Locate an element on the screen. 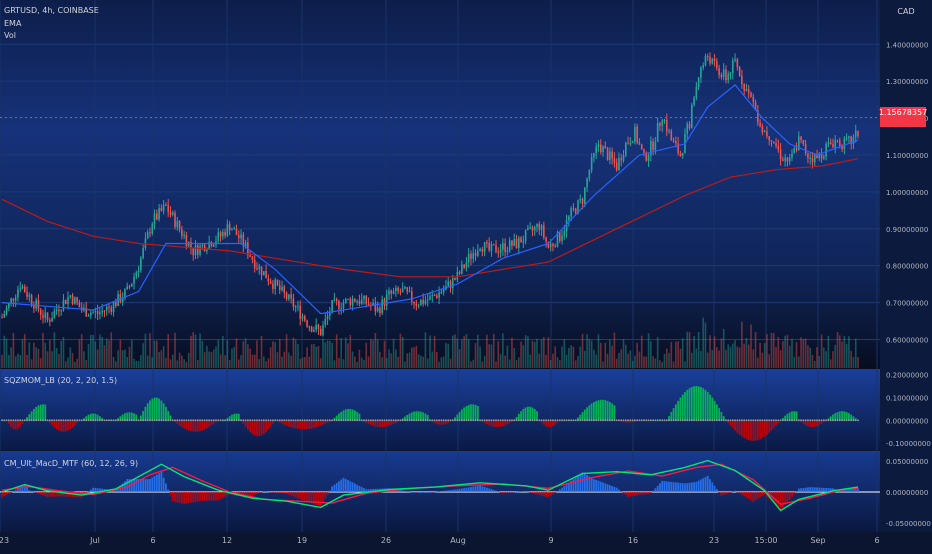  macd-legend: CM_Ult_MacD_MTF (60, 12, 26, 9) is located at coordinates (71, 463).